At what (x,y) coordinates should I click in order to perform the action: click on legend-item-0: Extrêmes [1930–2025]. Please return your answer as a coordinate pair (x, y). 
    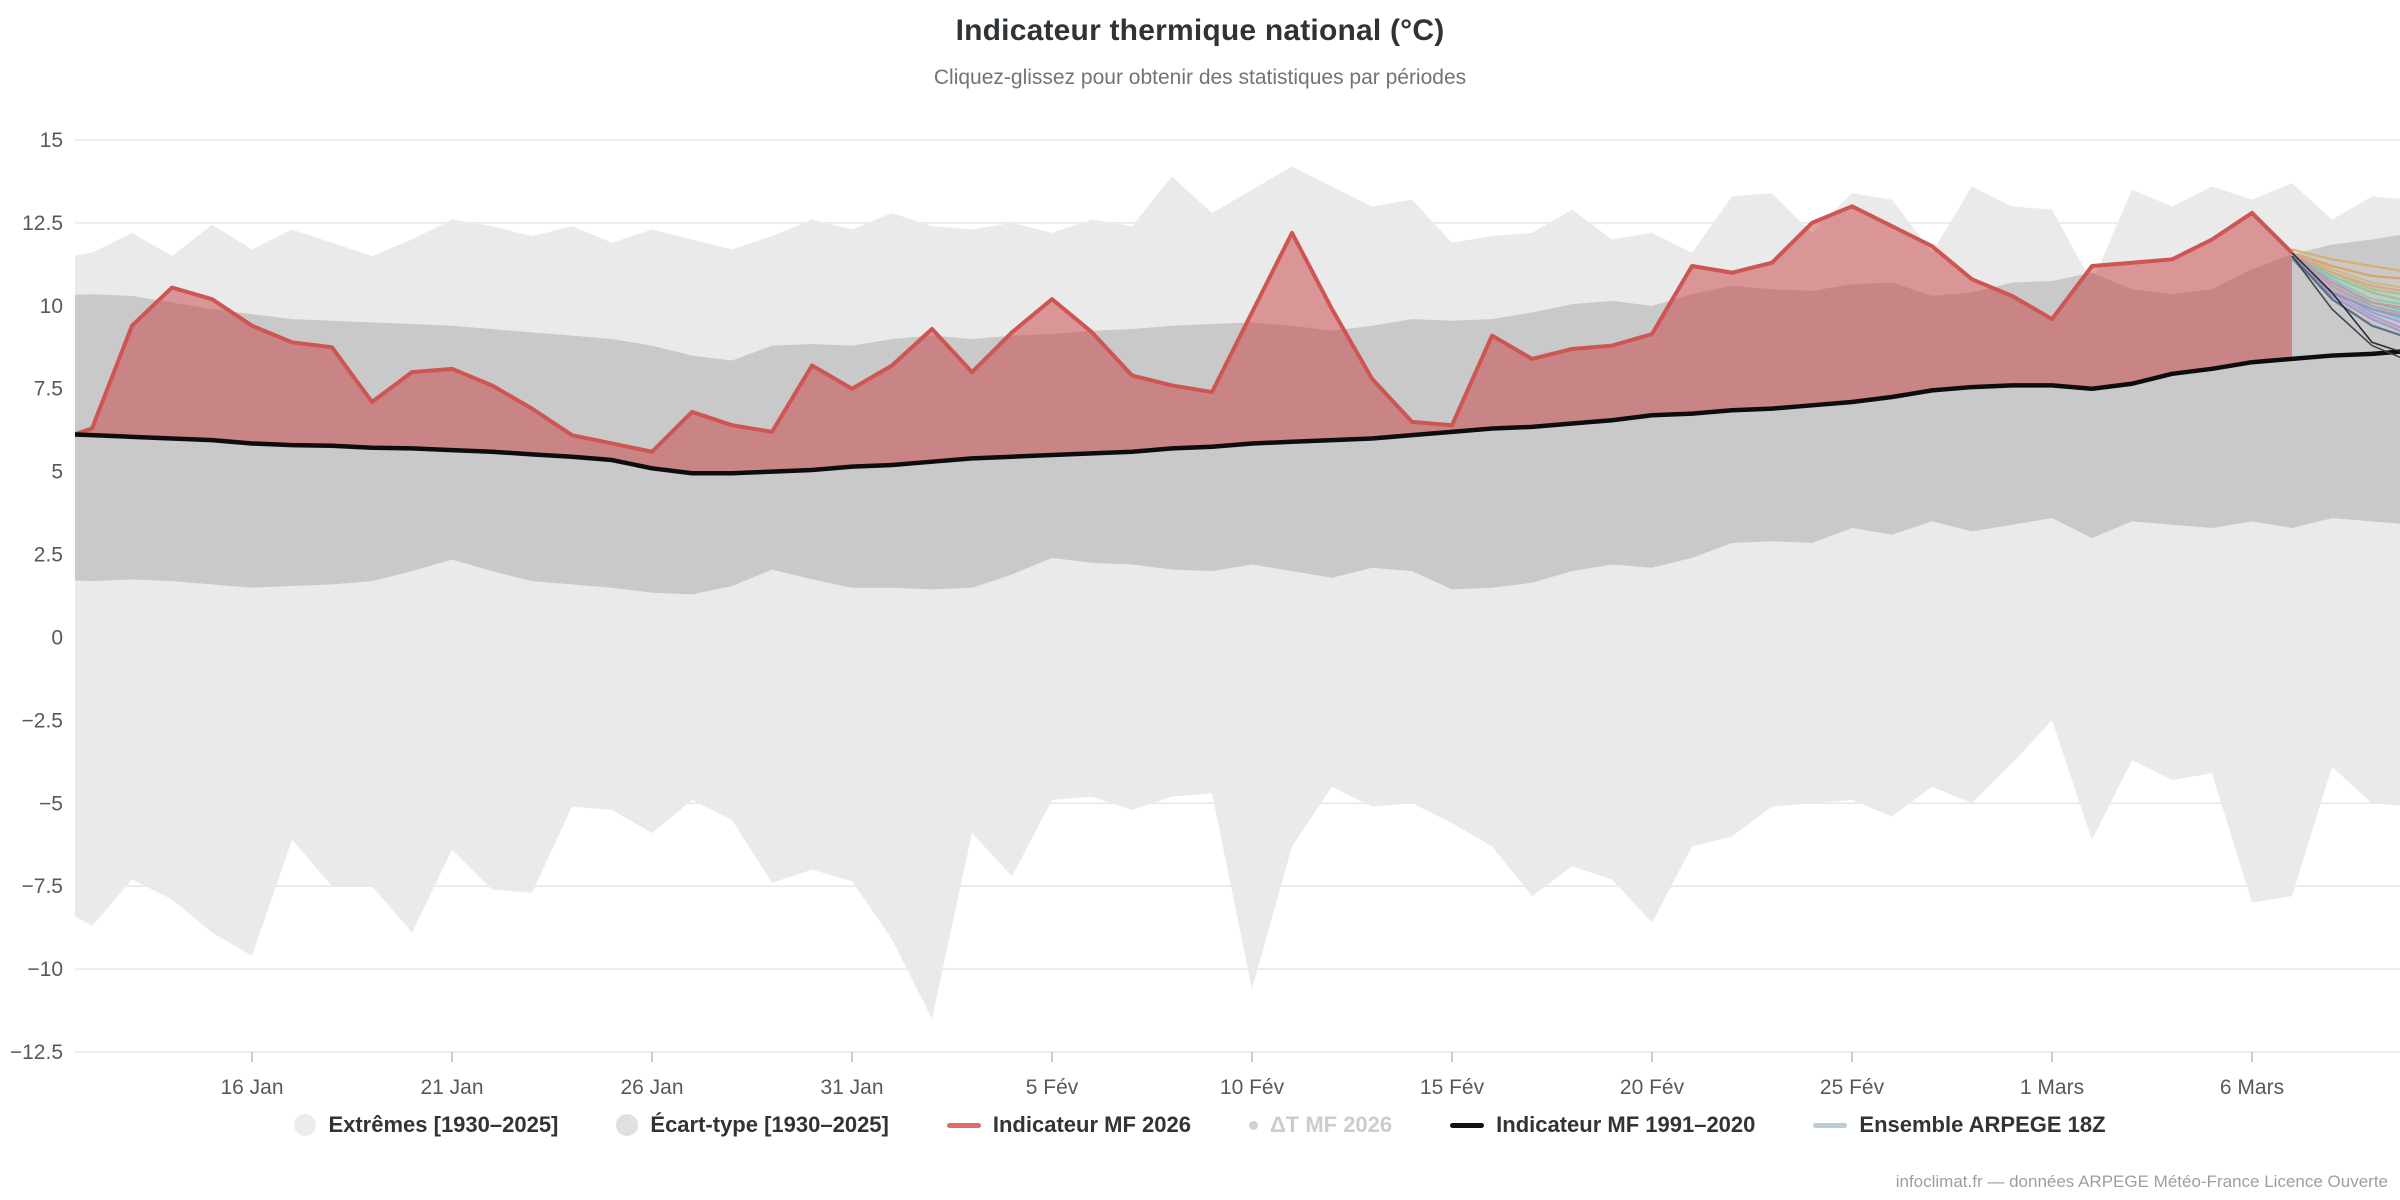
    Looking at the image, I should click on (426, 1125).